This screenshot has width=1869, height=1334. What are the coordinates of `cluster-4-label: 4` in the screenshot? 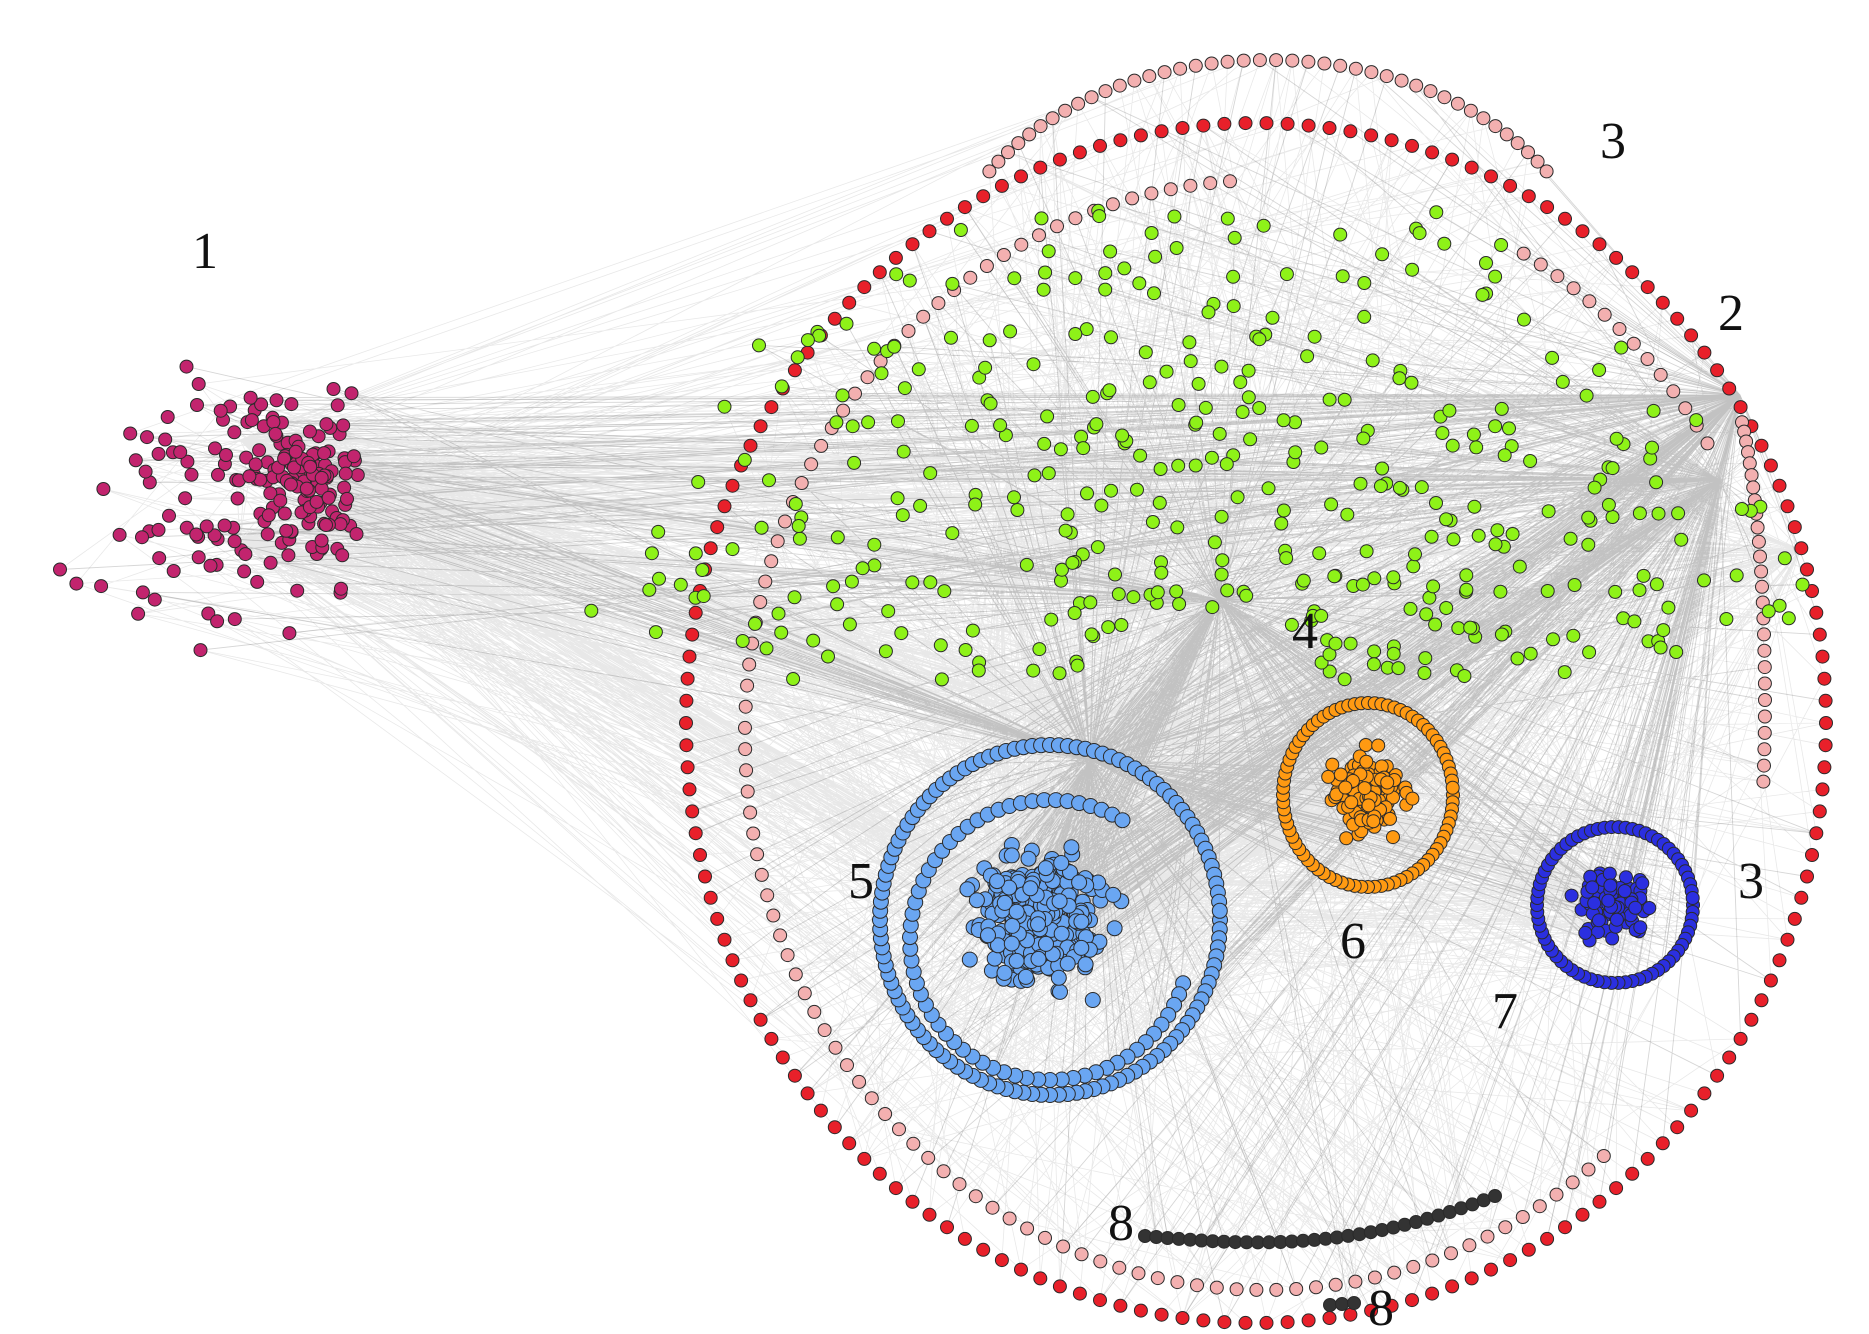 It's located at (1305, 631).